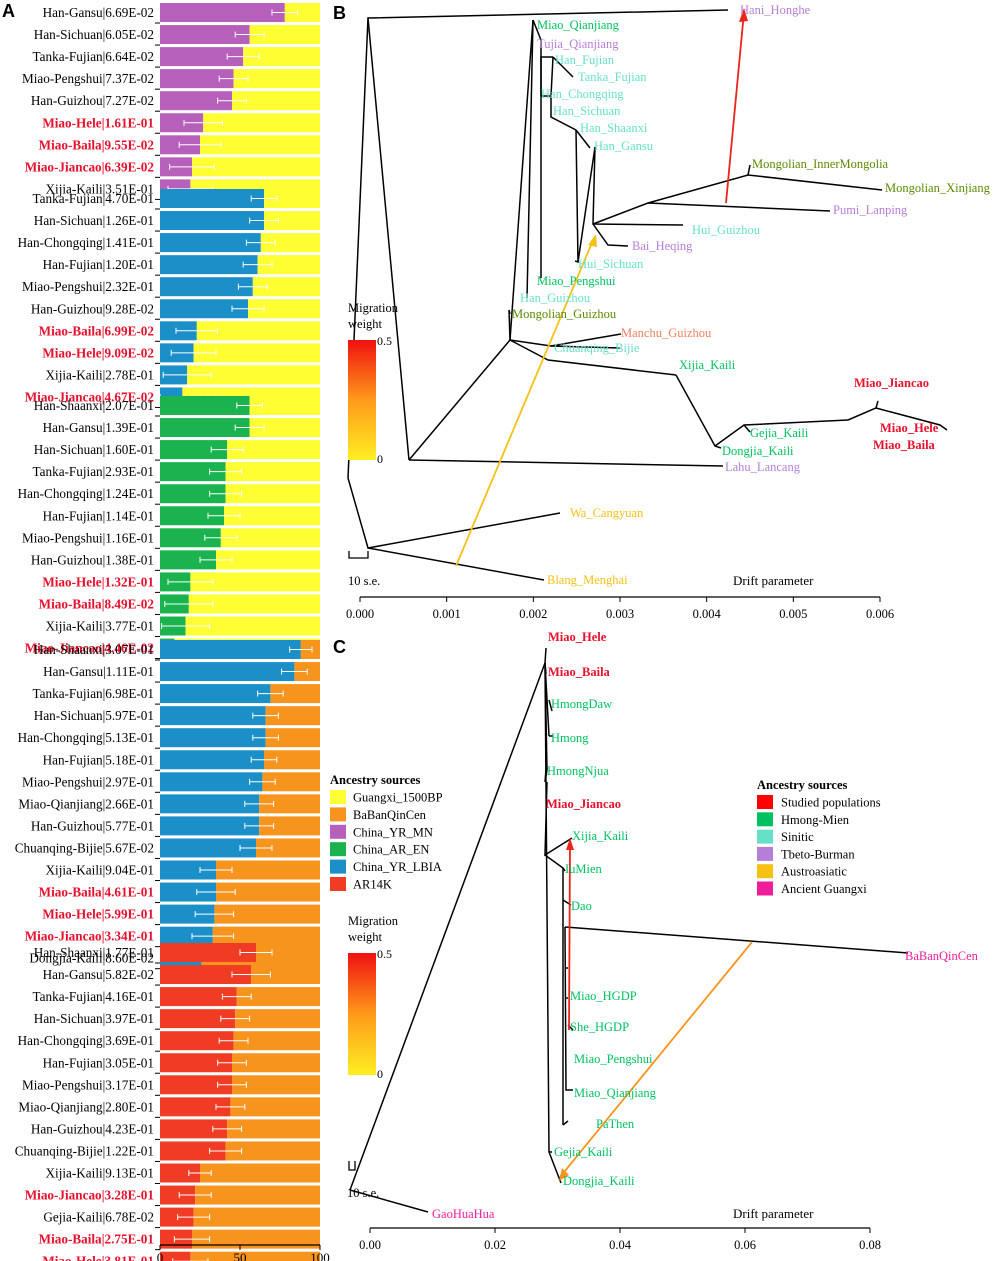 This screenshot has width=1003, height=1261. Describe the element at coordinates (92, 308) in the screenshot. I see `row-label: Han-Guizhou|9.28E-02` at that location.